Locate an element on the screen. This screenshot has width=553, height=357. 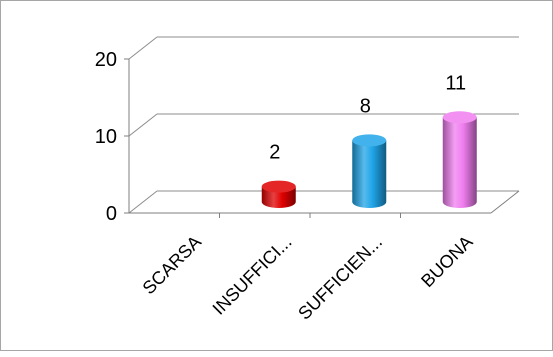
y-tick-label: 20 is located at coordinates (106, 60).